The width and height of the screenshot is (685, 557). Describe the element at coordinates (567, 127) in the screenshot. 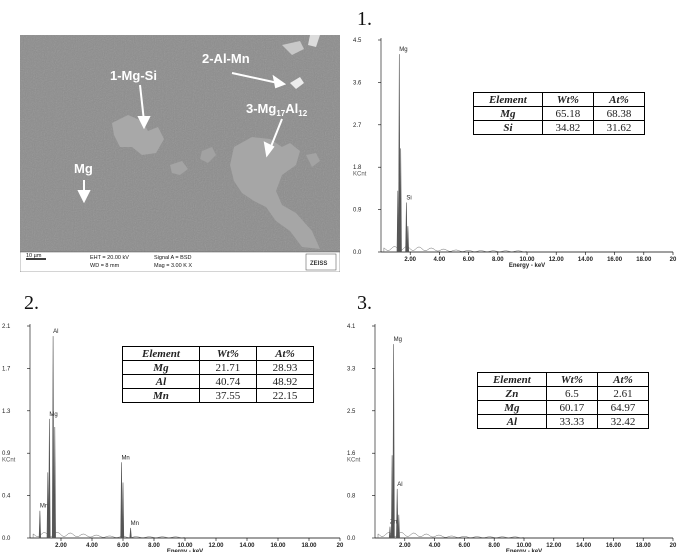

I see `value-cell: 34.82` at that location.